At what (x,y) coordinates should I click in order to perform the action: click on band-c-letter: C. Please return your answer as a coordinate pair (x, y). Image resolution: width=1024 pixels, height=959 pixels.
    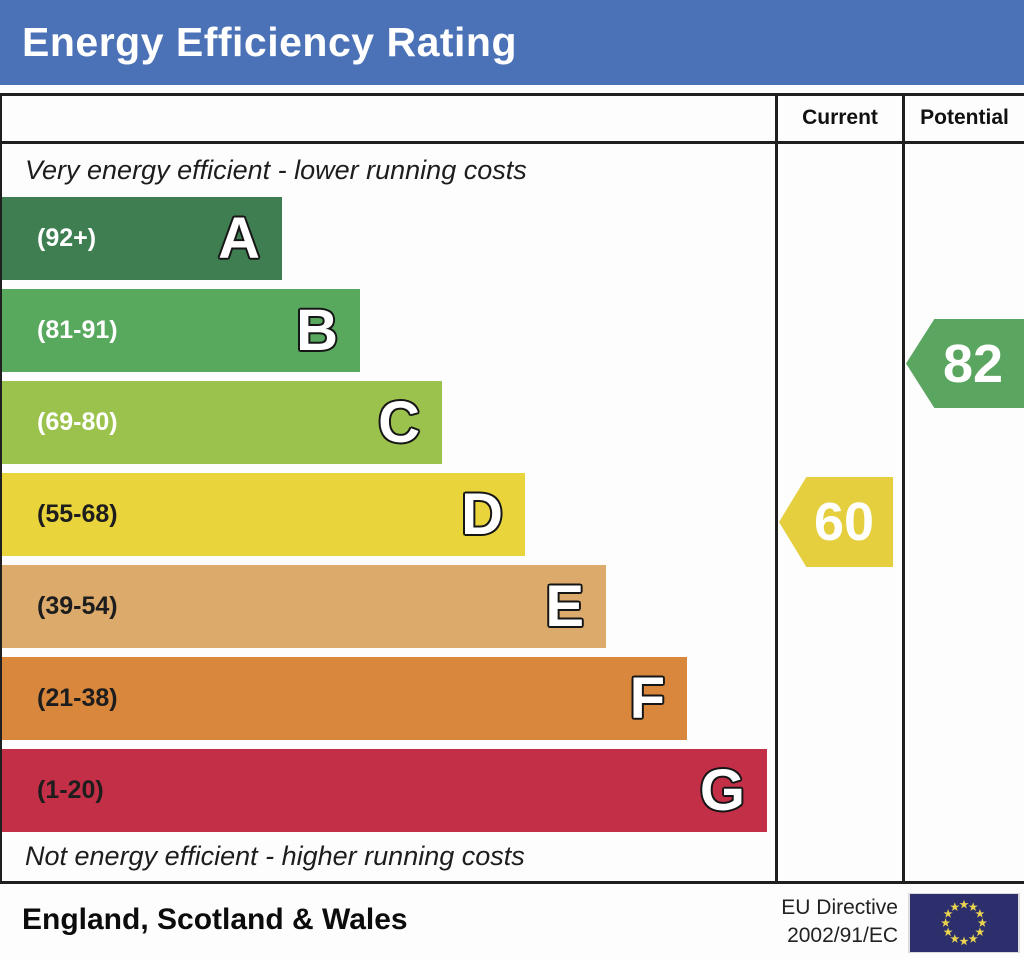
    Looking at the image, I should click on (399, 422).